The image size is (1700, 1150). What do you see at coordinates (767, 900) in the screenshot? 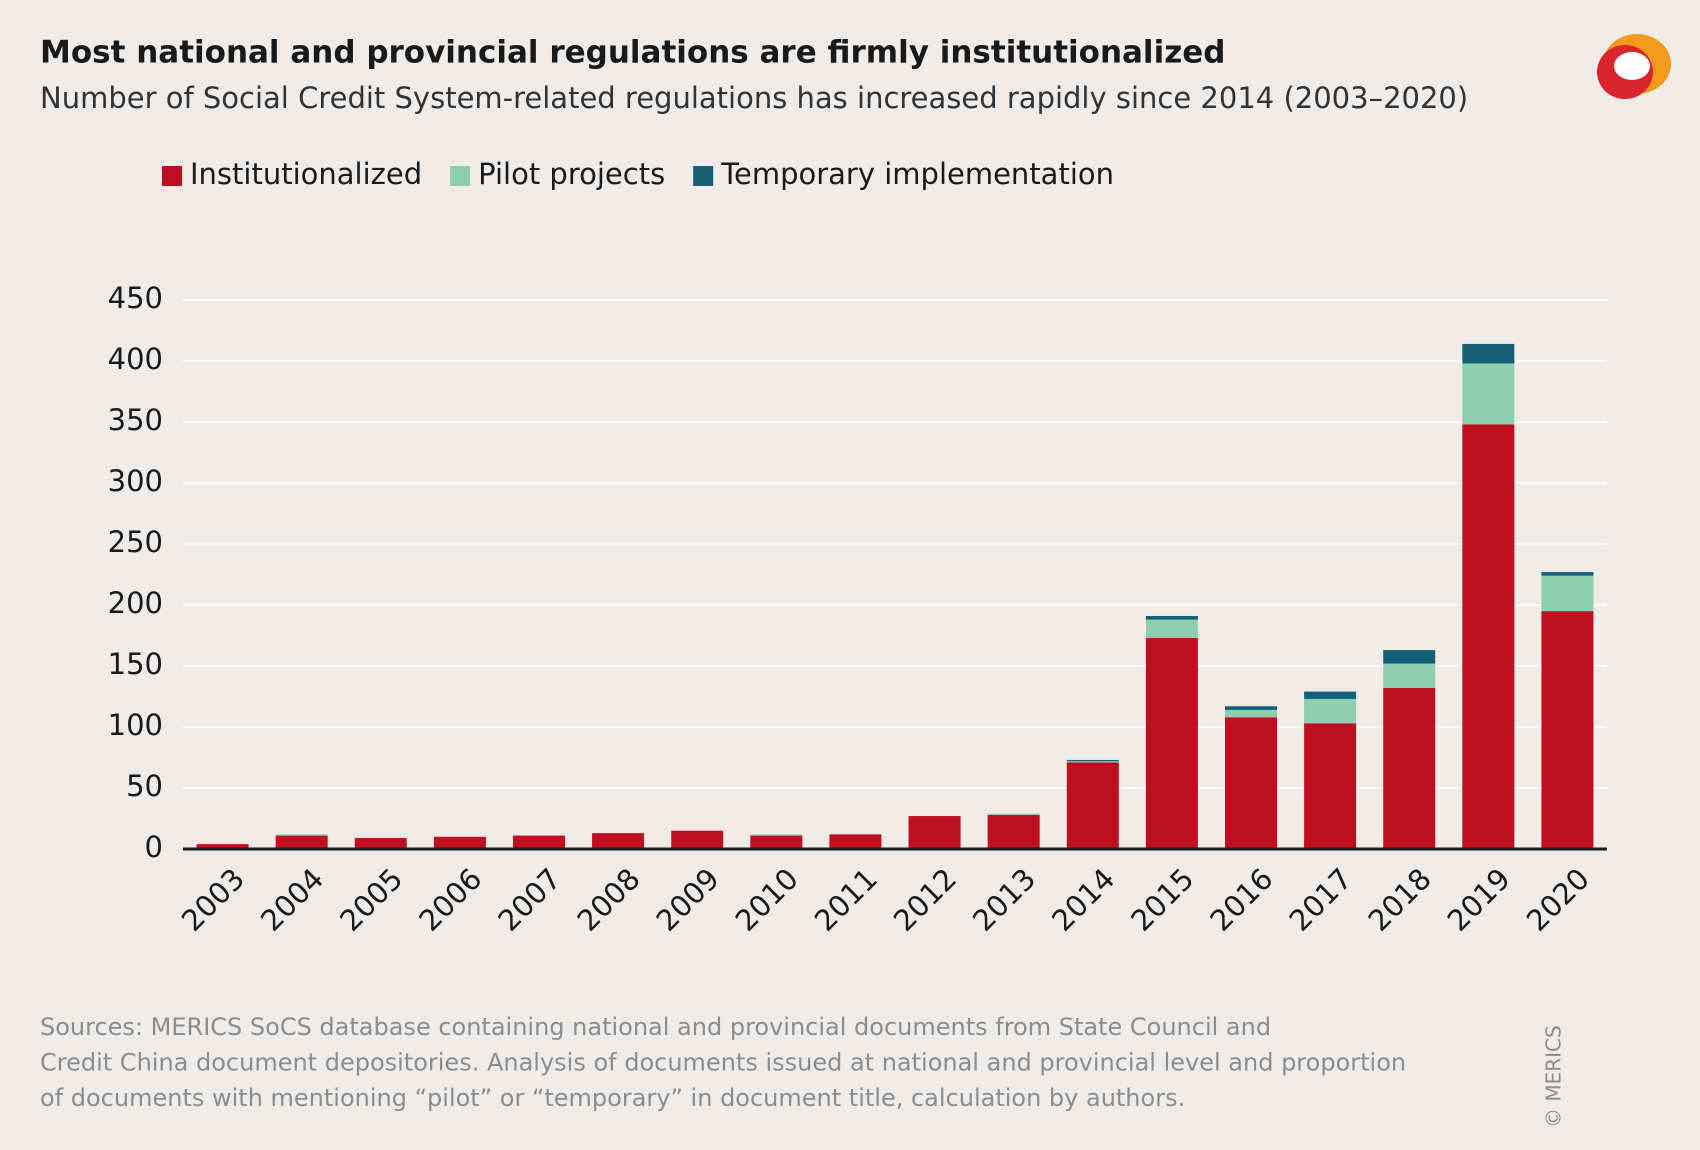
I see `x-tick-label: 2010` at bounding box center [767, 900].